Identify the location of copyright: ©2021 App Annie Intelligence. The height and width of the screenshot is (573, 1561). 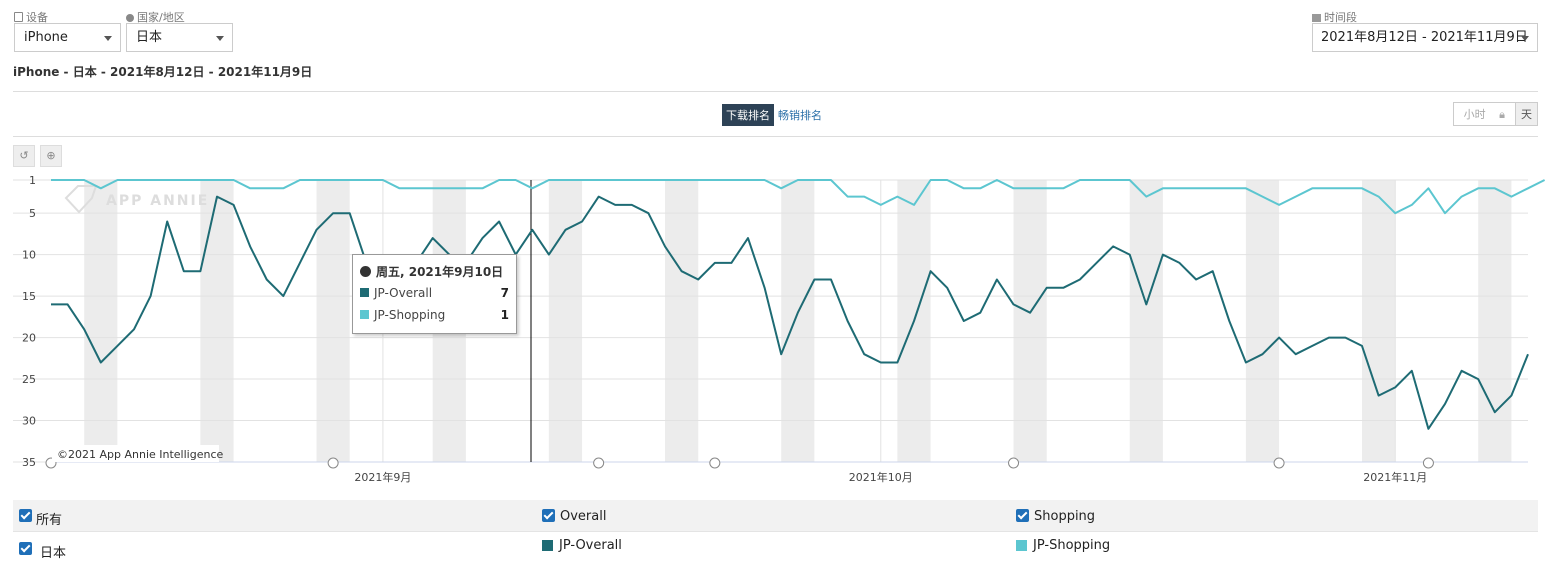
(140, 454).